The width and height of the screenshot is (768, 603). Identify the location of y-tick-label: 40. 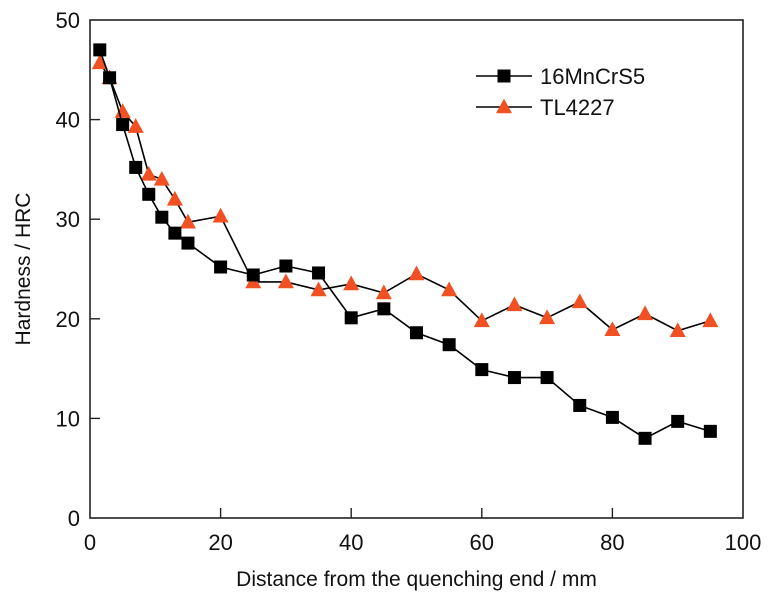
(68, 120).